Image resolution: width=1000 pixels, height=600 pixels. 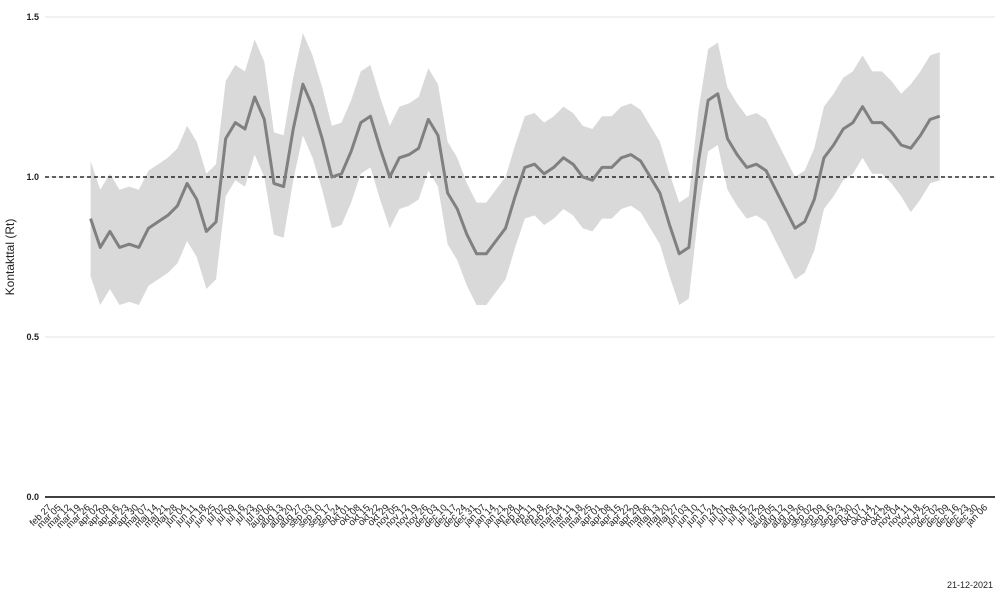 What do you see at coordinates (10, 257) in the screenshot?
I see `y-axis-label: Kontakttal (Rt)` at bounding box center [10, 257].